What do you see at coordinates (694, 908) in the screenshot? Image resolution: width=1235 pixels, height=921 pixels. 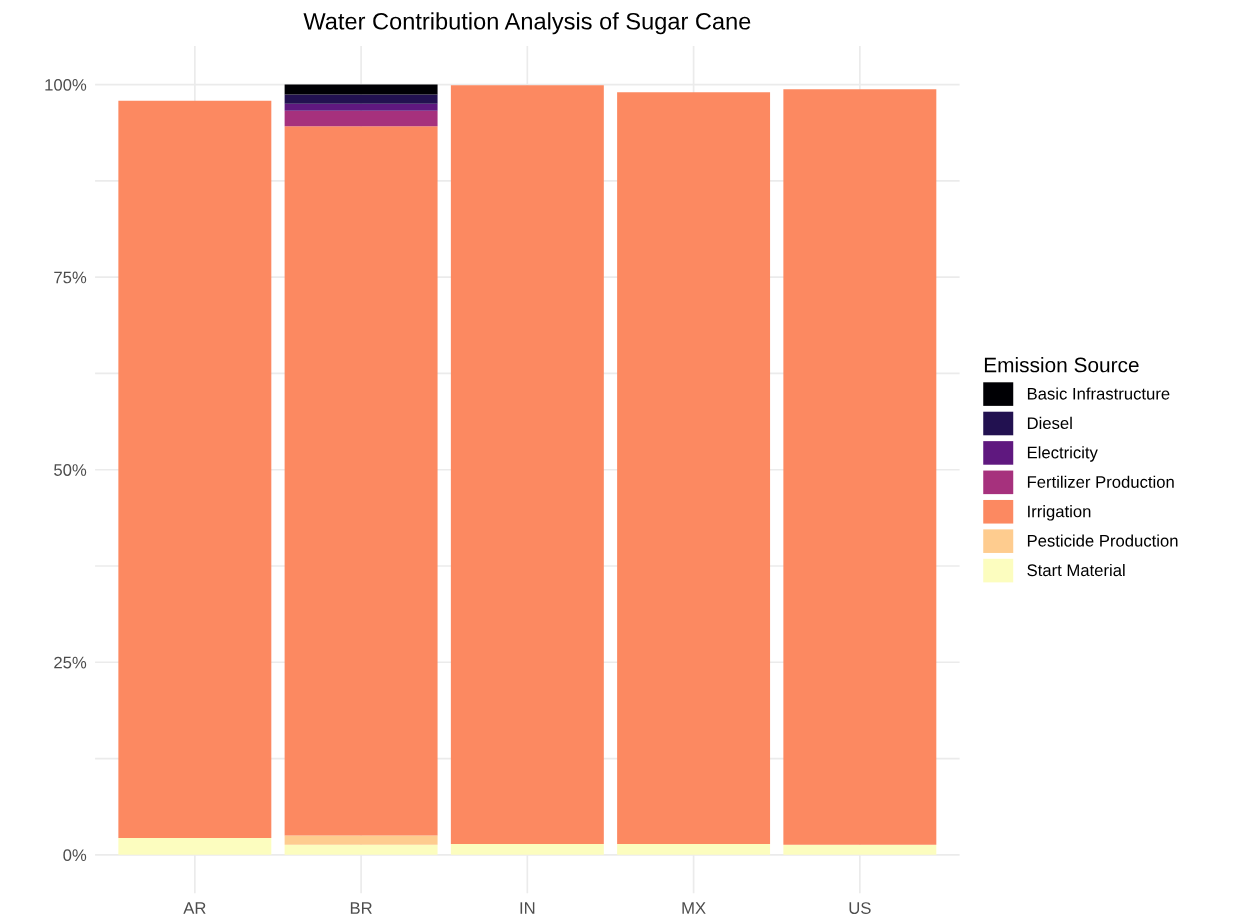 I see `x-tick-label: MX` at bounding box center [694, 908].